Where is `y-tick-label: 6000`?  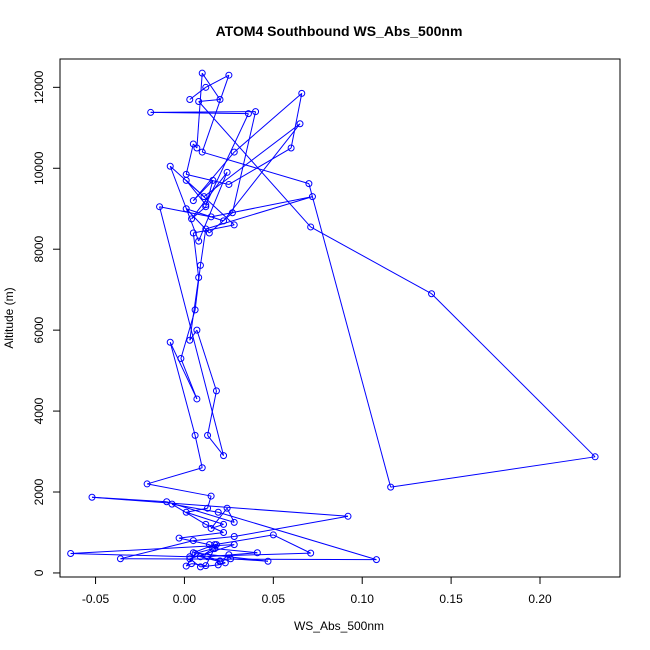
y-tick-label: 6000 is located at coordinates (39, 329).